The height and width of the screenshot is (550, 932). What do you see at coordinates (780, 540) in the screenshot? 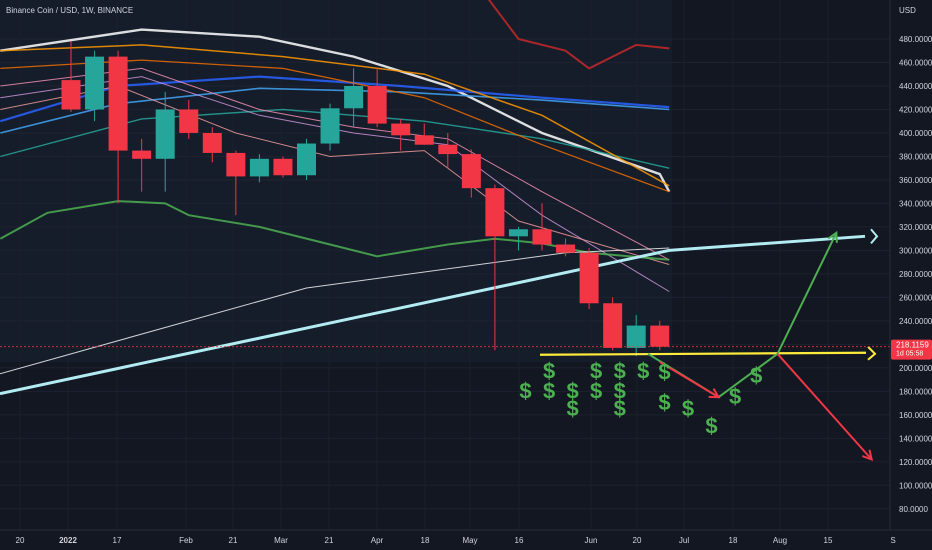
I see `x-tick-label: Aug` at bounding box center [780, 540].